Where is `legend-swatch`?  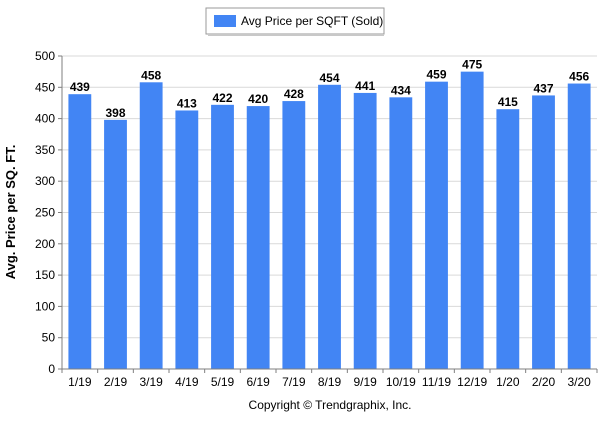
legend-swatch is located at coordinates (225, 21).